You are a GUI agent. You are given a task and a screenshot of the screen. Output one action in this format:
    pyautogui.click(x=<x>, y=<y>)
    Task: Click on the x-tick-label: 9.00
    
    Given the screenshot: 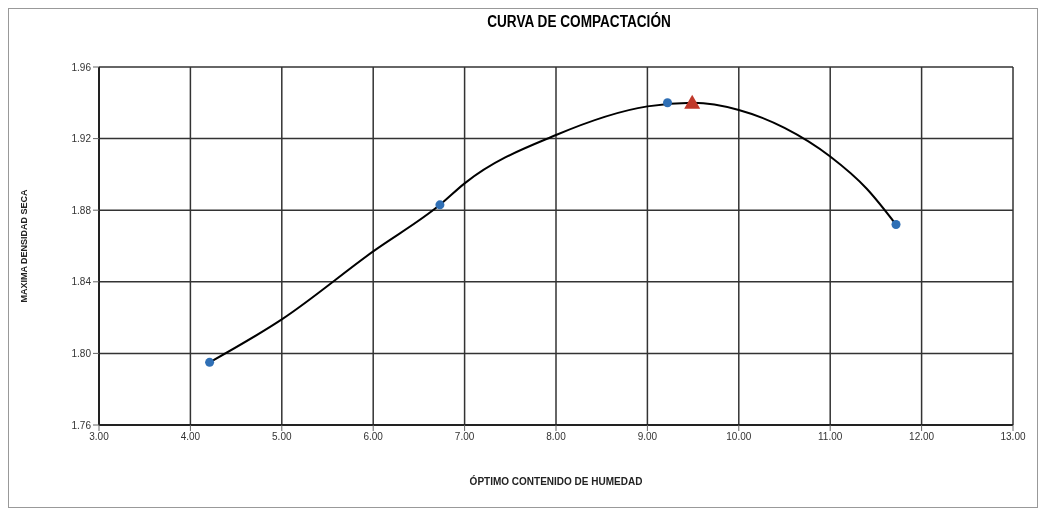 What is the action you would take?
    pyautogui.click(x=647, y=437)
    